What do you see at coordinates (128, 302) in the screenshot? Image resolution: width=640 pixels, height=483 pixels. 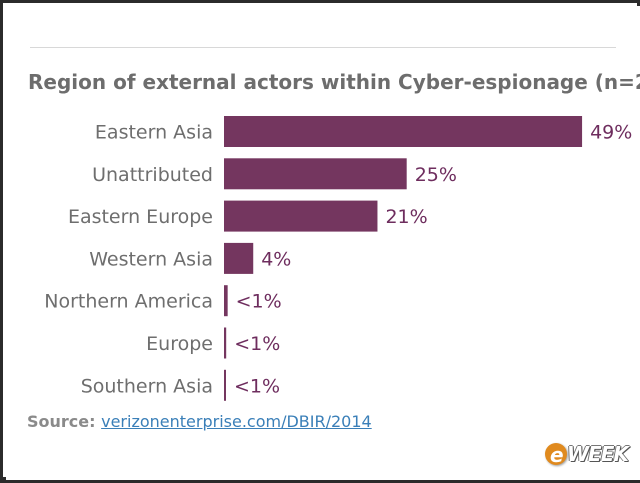 I see `category-label: Northern America` at bounding box center [128, 302].